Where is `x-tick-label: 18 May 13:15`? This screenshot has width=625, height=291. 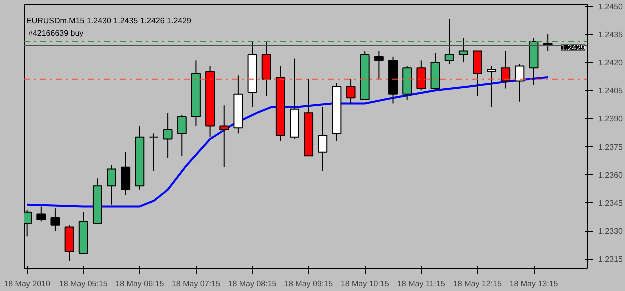 x-tick-label: 18 May 13:15 is located at coordinates (534, 284).